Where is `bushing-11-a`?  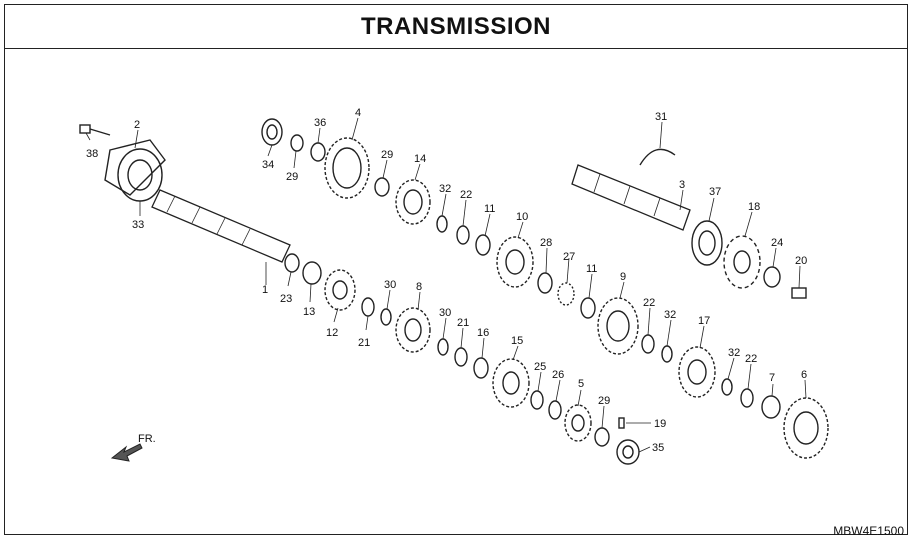
bushing-11-a is located at coordinates (483, 245).